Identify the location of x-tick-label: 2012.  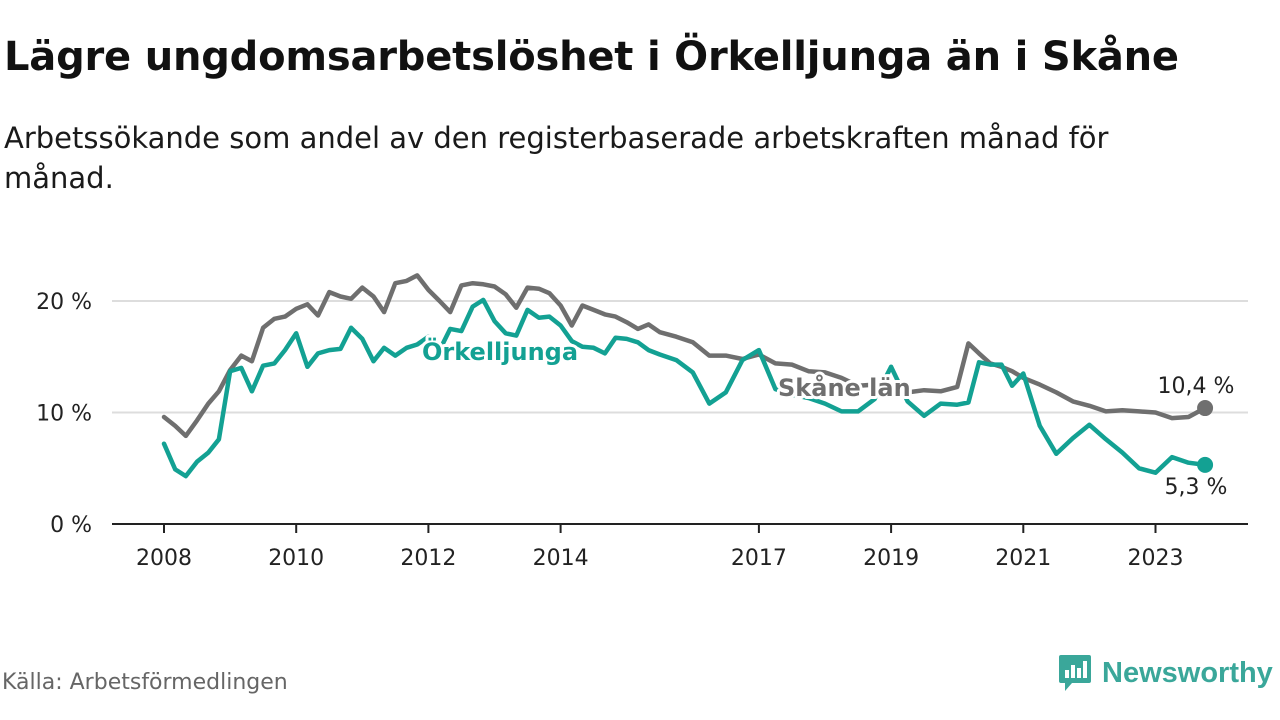
(428, 558).